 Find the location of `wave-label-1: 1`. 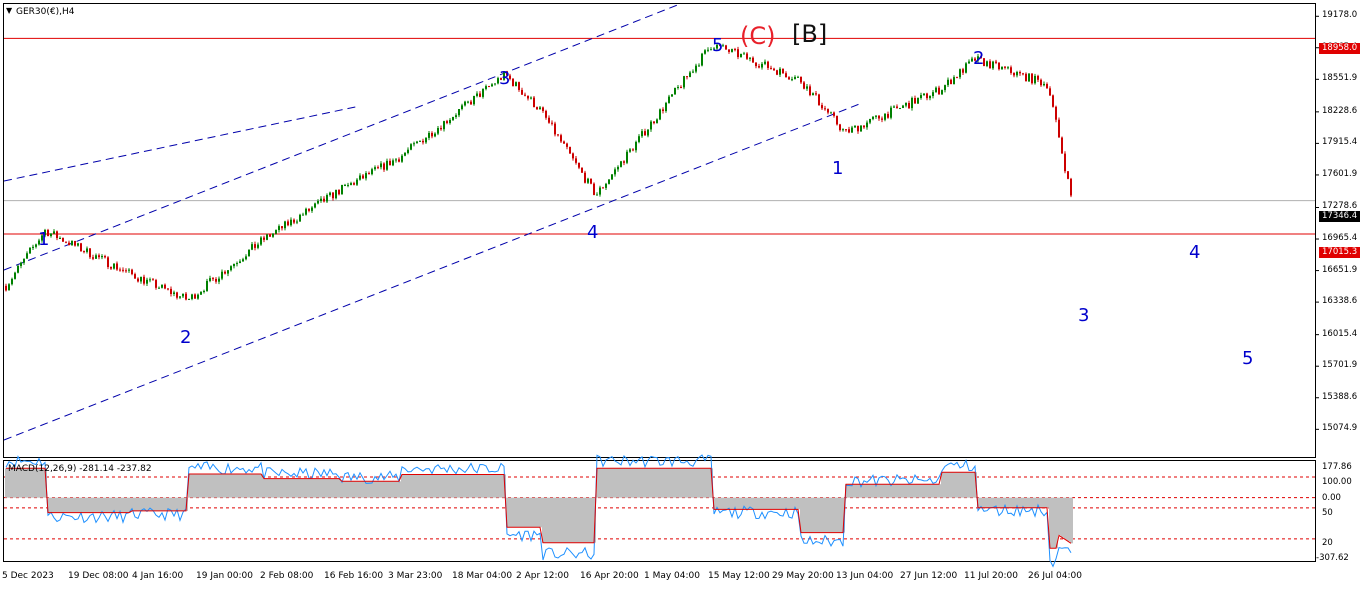

wave-label-1: 1 is located at coordinates (44, 239).